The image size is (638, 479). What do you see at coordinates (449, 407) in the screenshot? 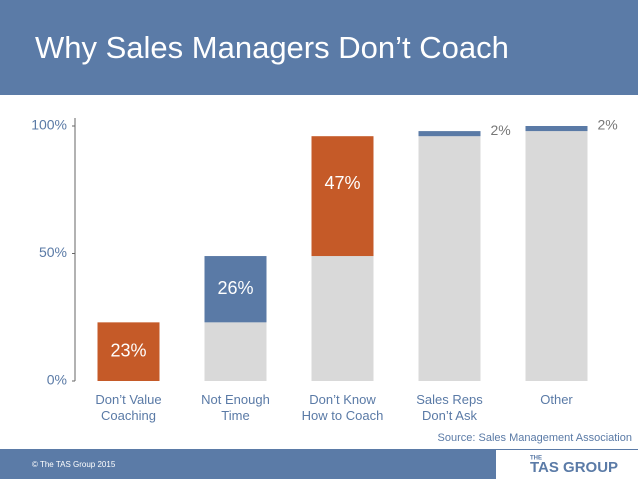
I see `x-tick-label: Sales Reps Don’t Ask` at bounding box center [449, 407].